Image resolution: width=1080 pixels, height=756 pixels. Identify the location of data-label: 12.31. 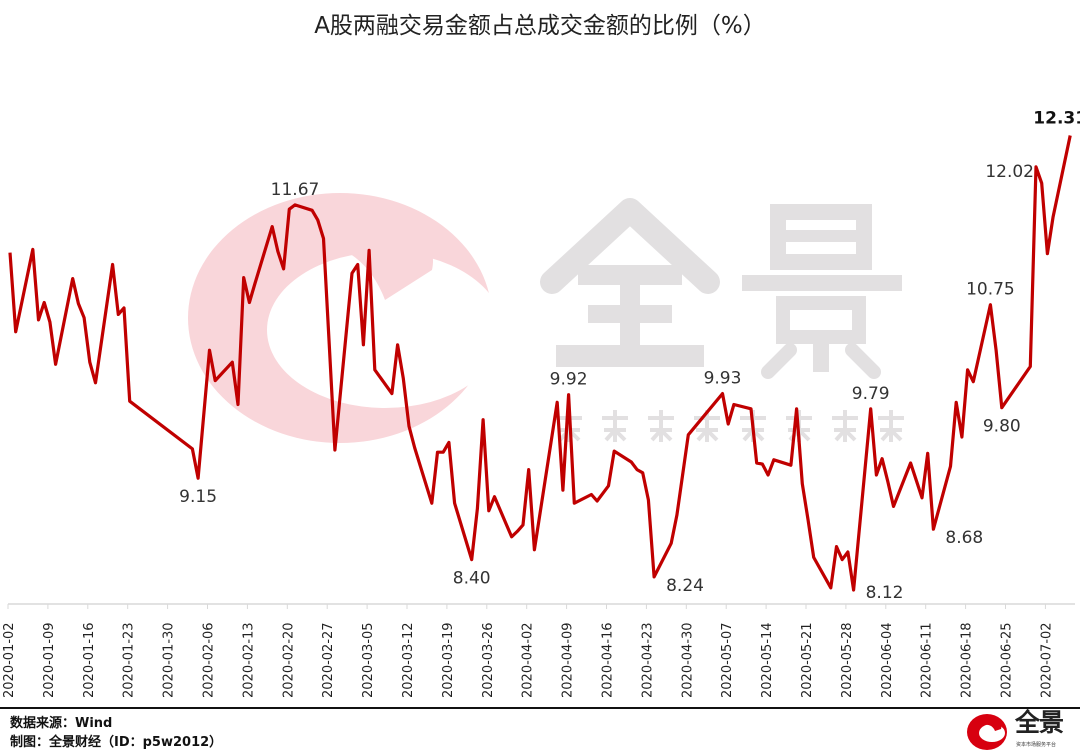
(1056, 118).